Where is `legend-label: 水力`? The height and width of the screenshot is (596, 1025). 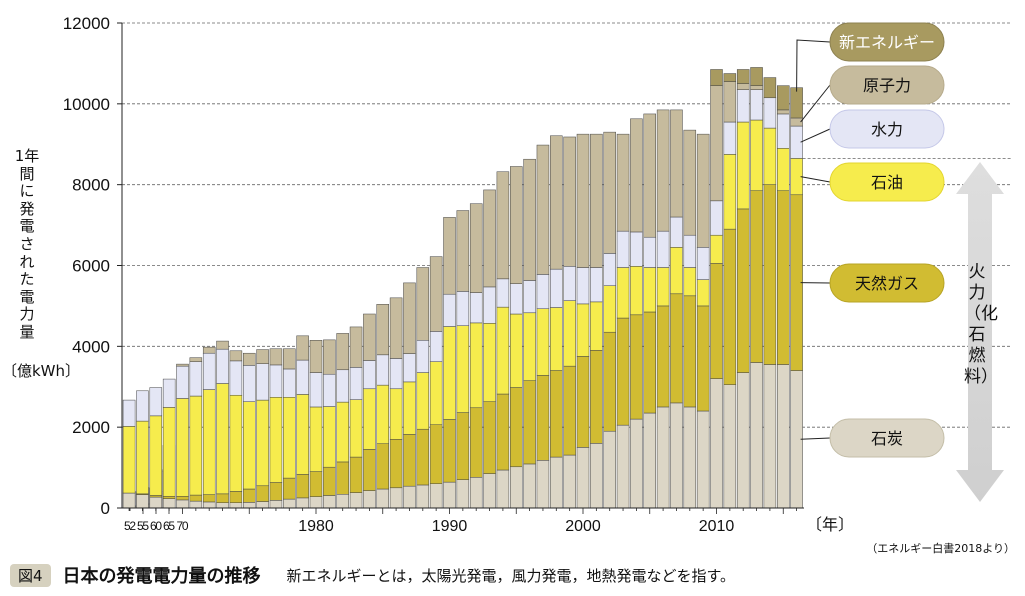 legend-label: 水力 is located at coordinates (887, 129).